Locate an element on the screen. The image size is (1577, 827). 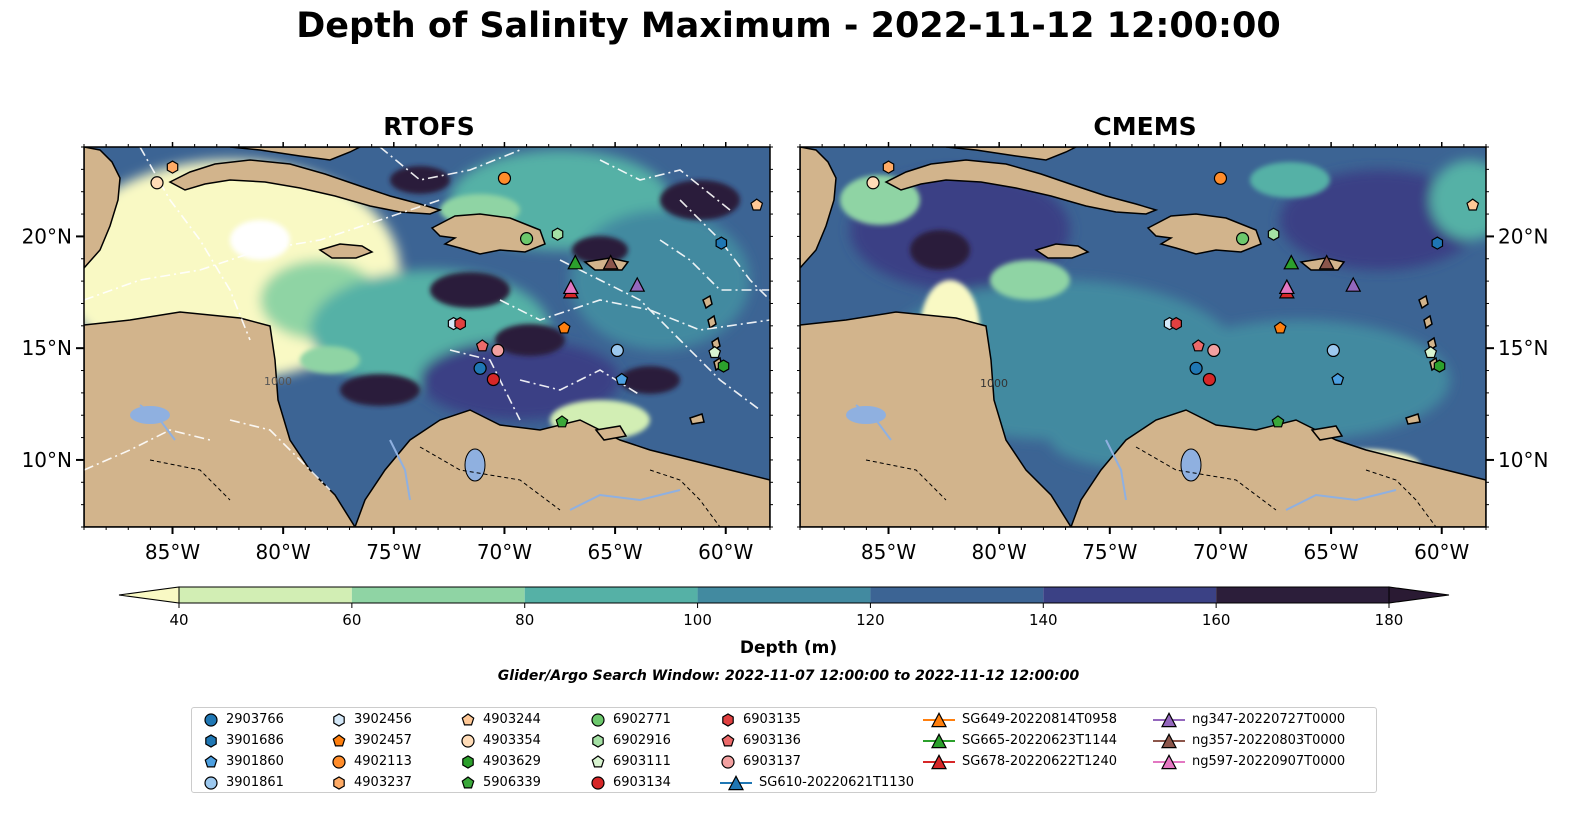
legend-item: SG678-20220622T1240 is located at coordinates (1019, 762).